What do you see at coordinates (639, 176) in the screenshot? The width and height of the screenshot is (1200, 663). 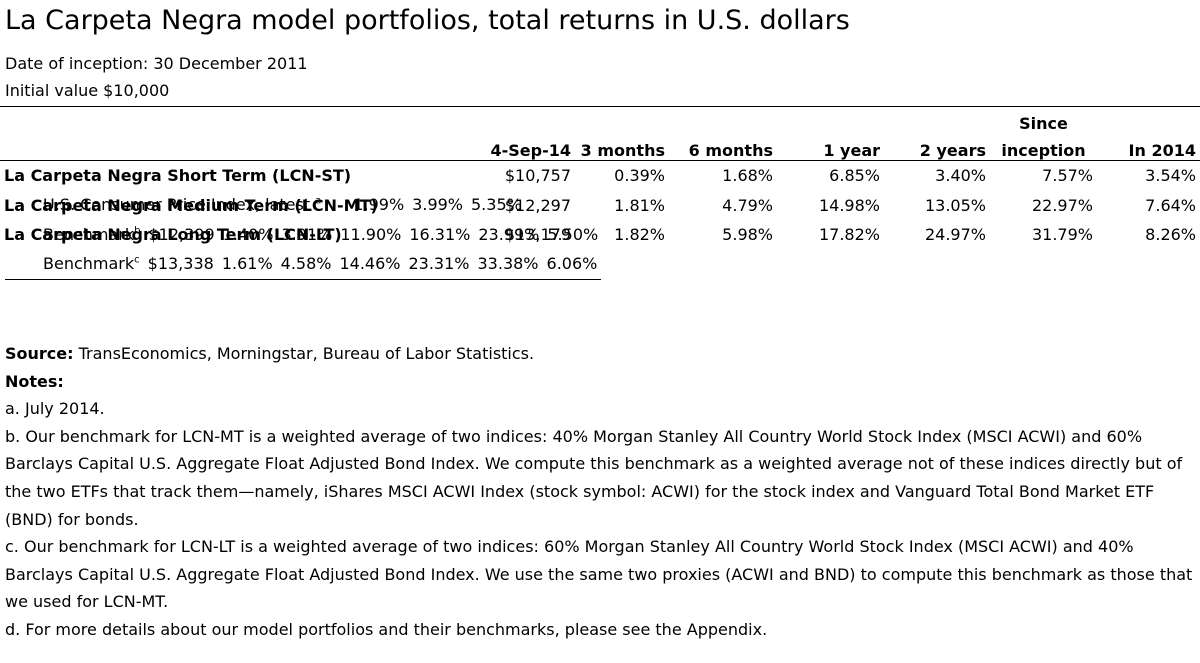 I see `cell-3-months: 0.39%` at bounding box center [639, 176].